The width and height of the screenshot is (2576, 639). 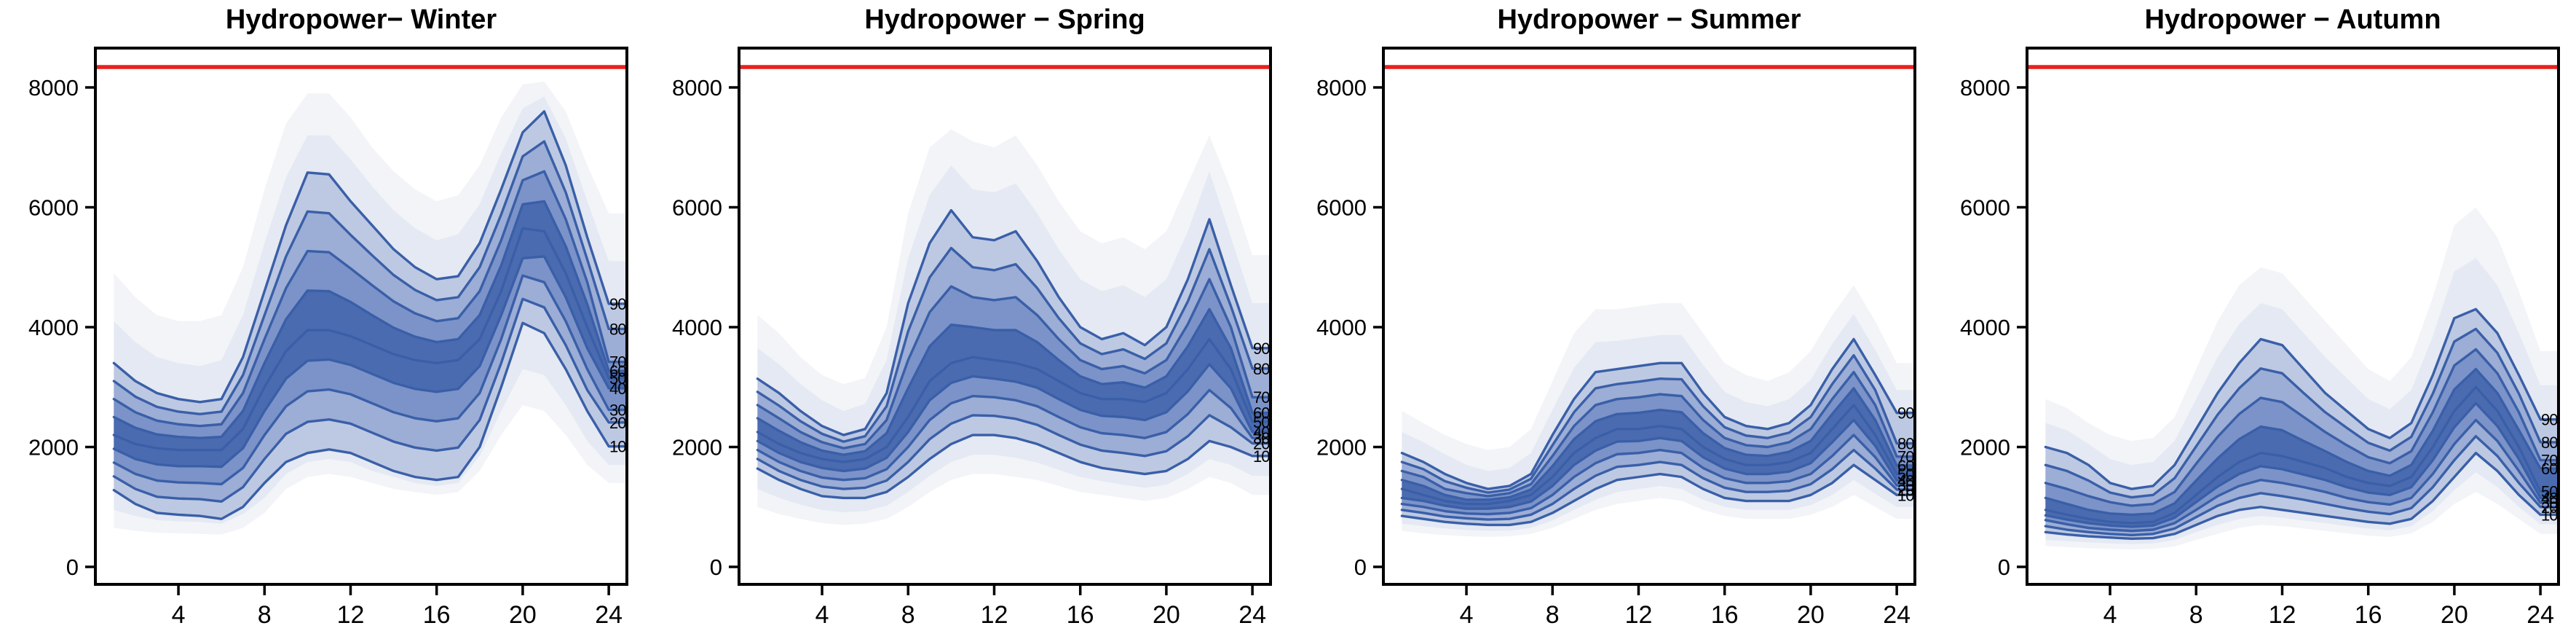 I want to click on quantile-line-p70, so click(x=1013, y=364).